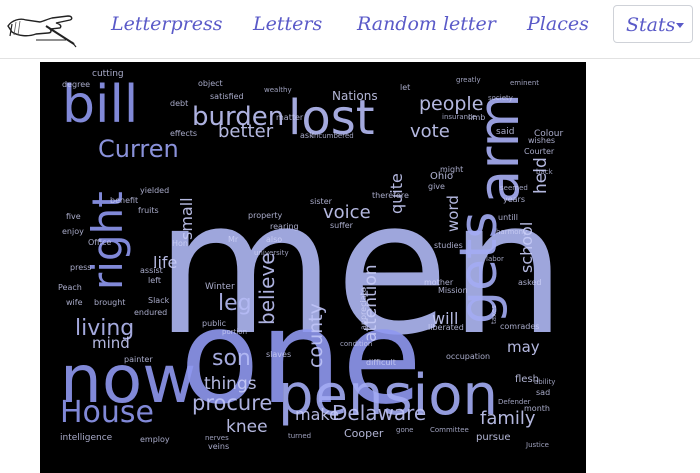  I want to click on cloud-word-son: son, so click(231, 358).